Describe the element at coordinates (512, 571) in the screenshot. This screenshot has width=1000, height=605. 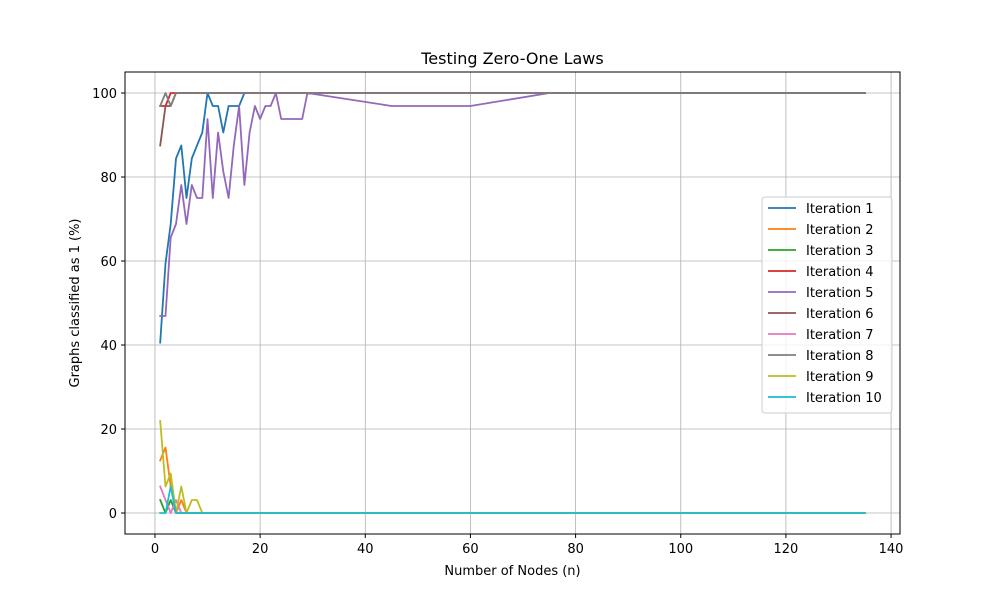
I see `x-axis-title: Number of Nodes (n)` at that location.